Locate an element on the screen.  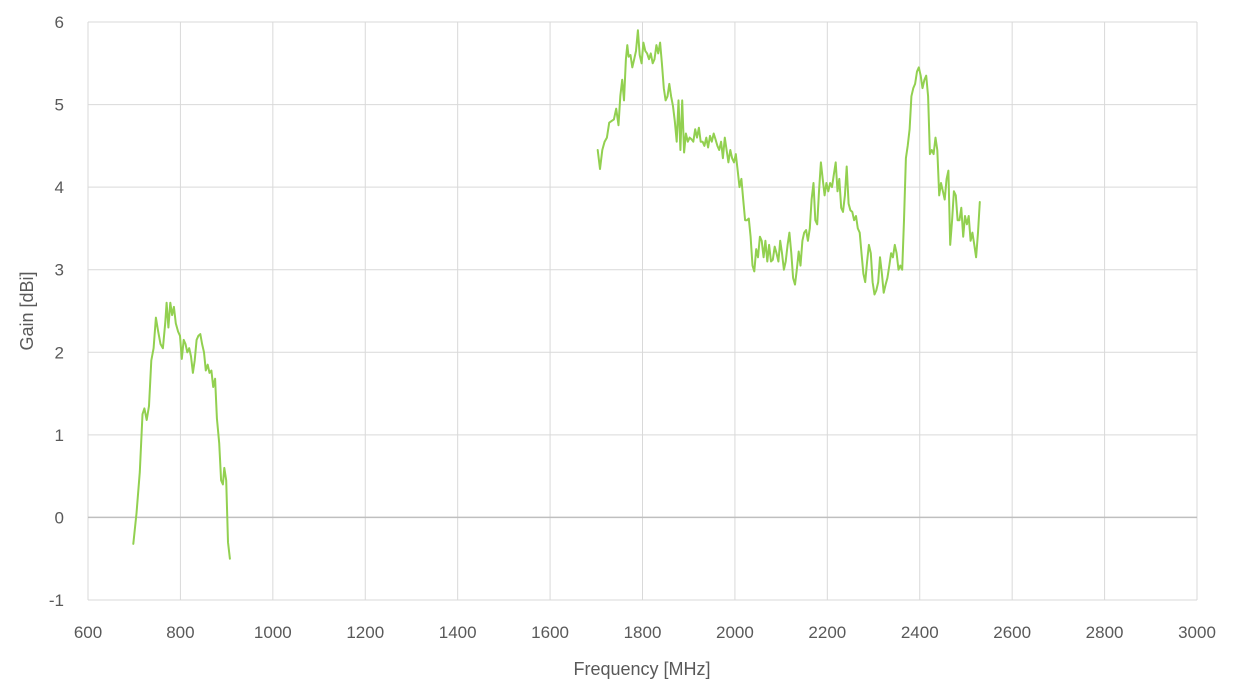
x-tick-label: 2400 is located at coordinates (920, 632).